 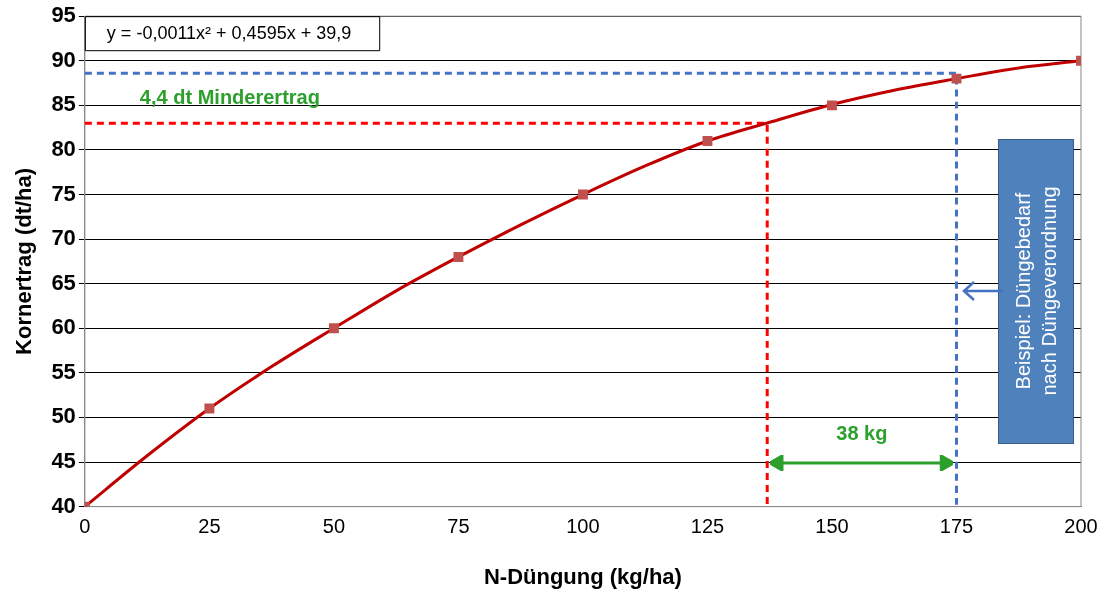 I want to click on y-axis-title: Kornertrag (dt/ha), so click(x=24, y=261).